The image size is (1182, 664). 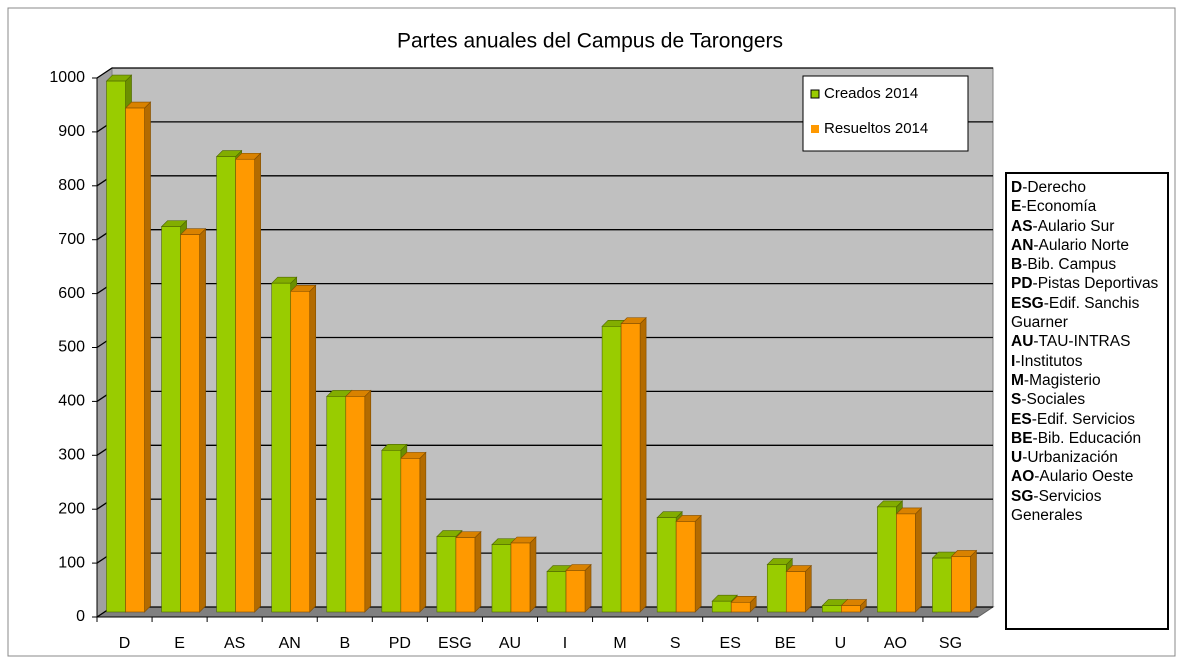 What do you see at coordinates (1022, 226) in the screenshot?
I see `abbreviation-code: AS` at bounding box center [1022, 226].